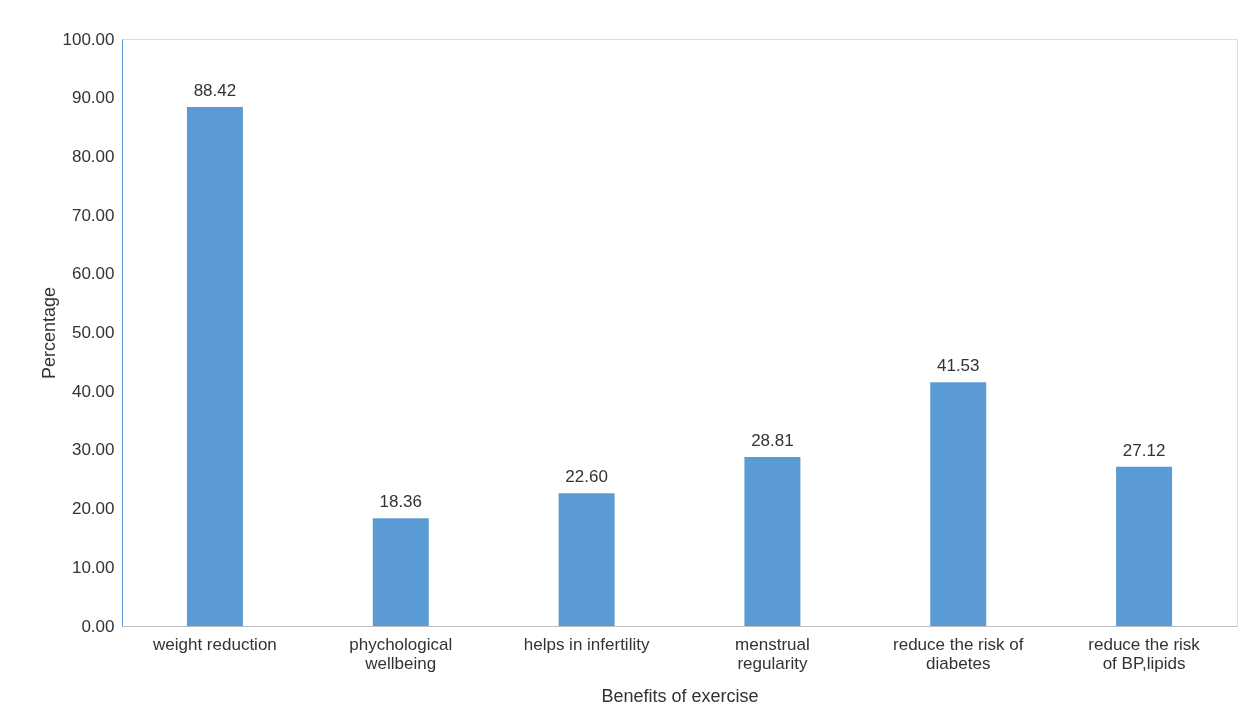 This screenshot has width=1257, height=725. Describe the element at coordinates (93, 332) in the screenshot. I see `y-tick-label: 50.00` at that location.